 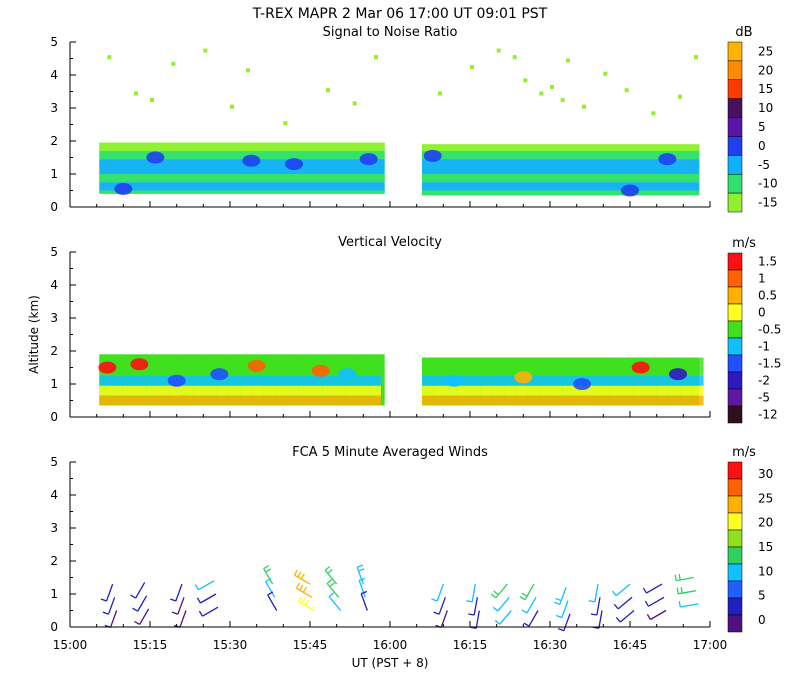 What do you see at coordinates (561, 155) in the screenshot?
I see `snr-layer` at bounding box center [561, 155].